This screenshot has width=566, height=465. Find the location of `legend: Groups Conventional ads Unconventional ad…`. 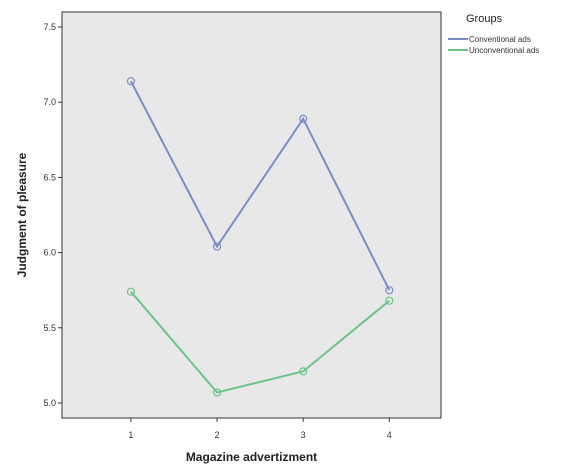

legend: Groups Conventional ads Unconventional ad… is located at coordinates (493, 34).